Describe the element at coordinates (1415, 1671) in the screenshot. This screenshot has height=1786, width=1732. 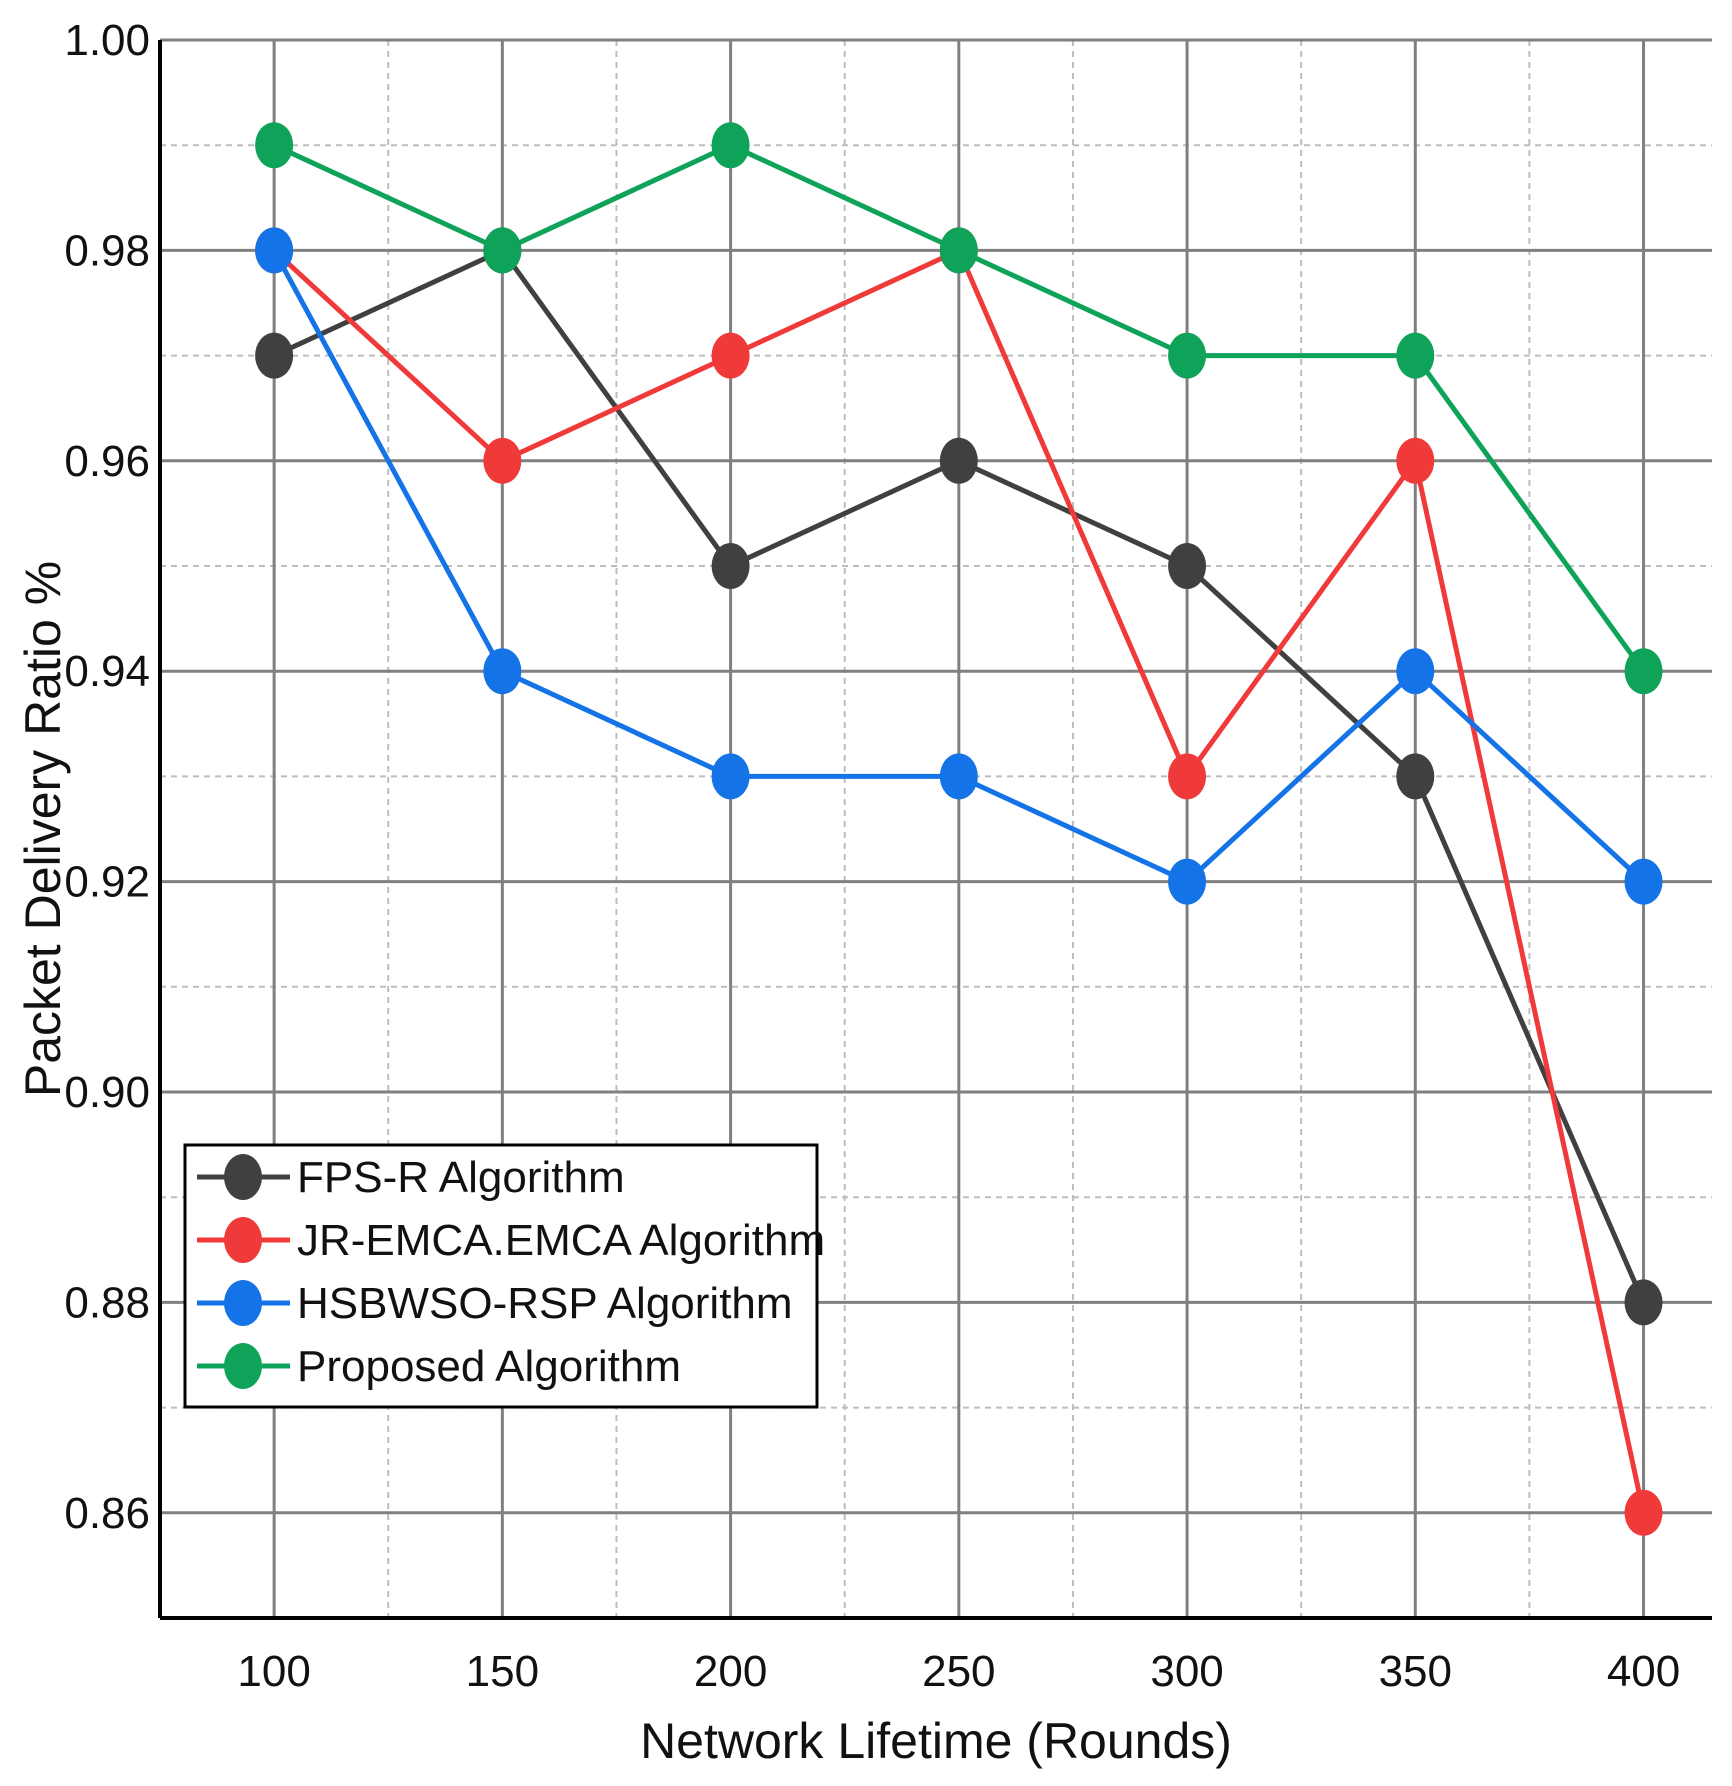
I see `x-tick-label: 350` at that location.